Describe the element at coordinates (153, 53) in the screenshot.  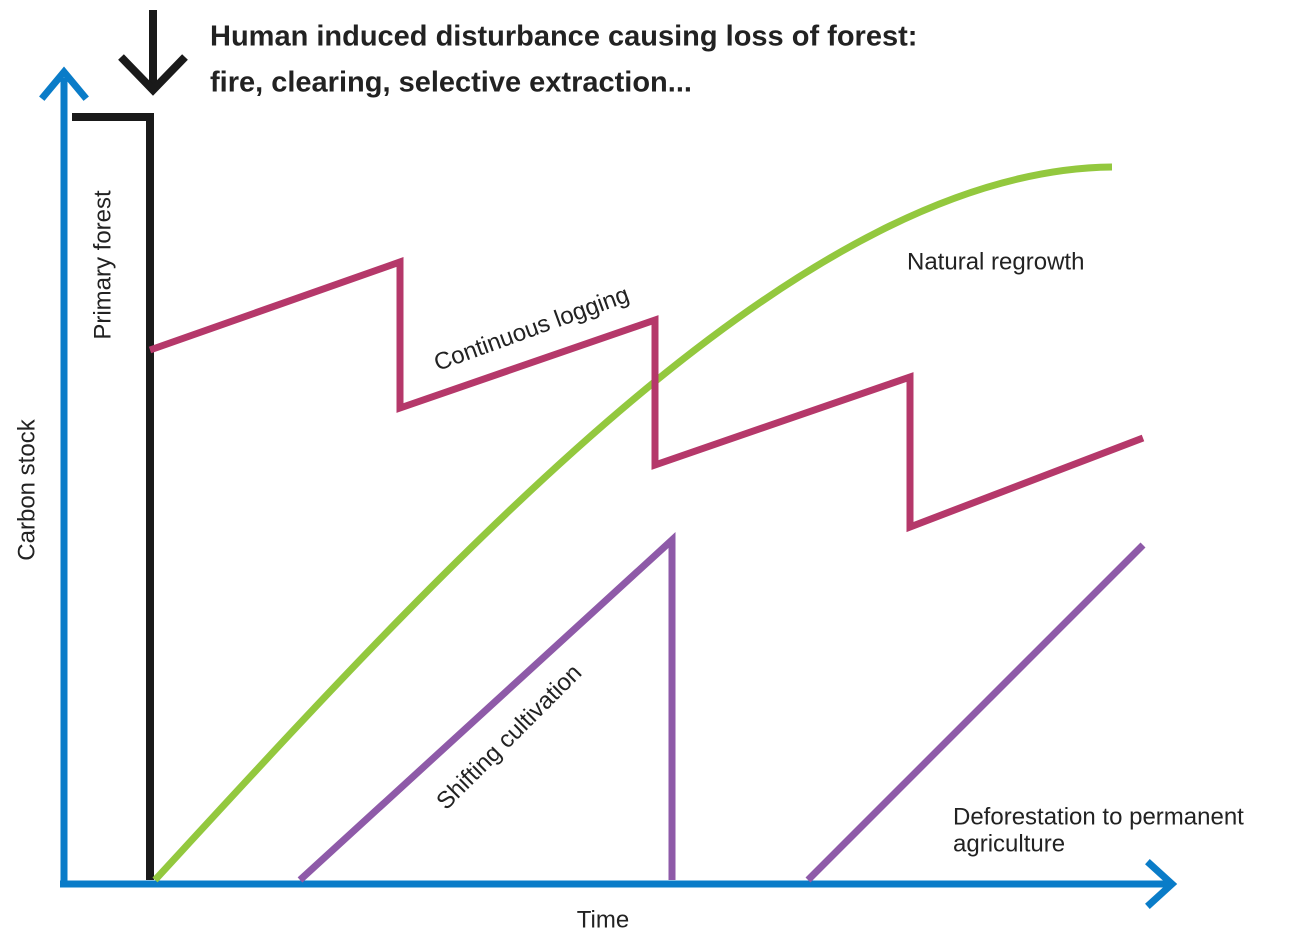
I see `disturbance-arrow` at that location.